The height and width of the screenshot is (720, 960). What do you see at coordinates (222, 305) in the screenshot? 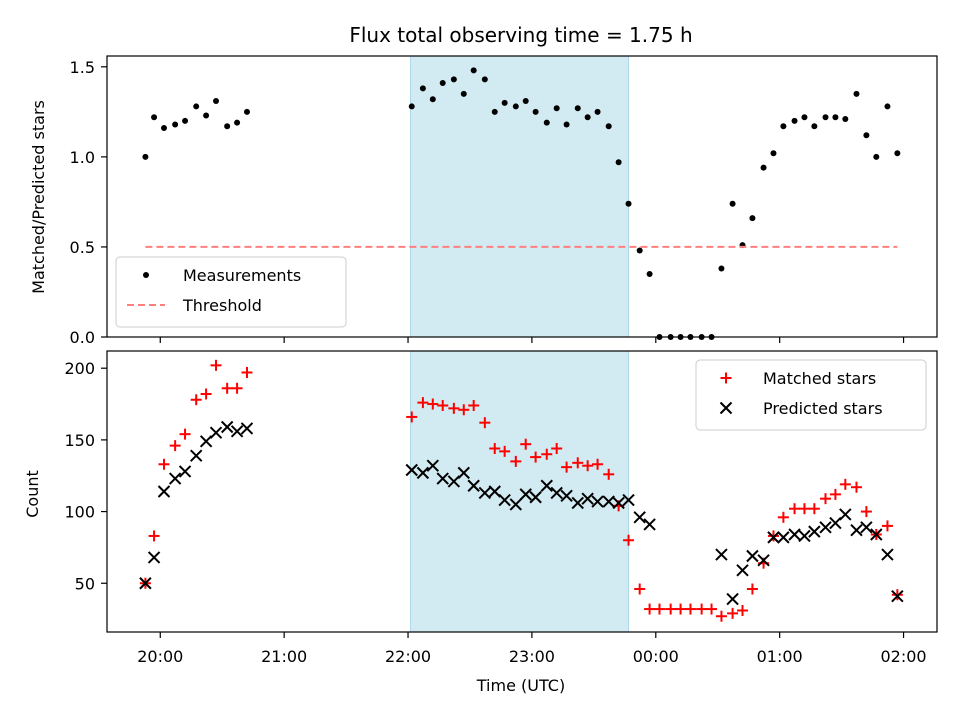
I see `legend-label: Threshold` at bounding box center [222, 305].